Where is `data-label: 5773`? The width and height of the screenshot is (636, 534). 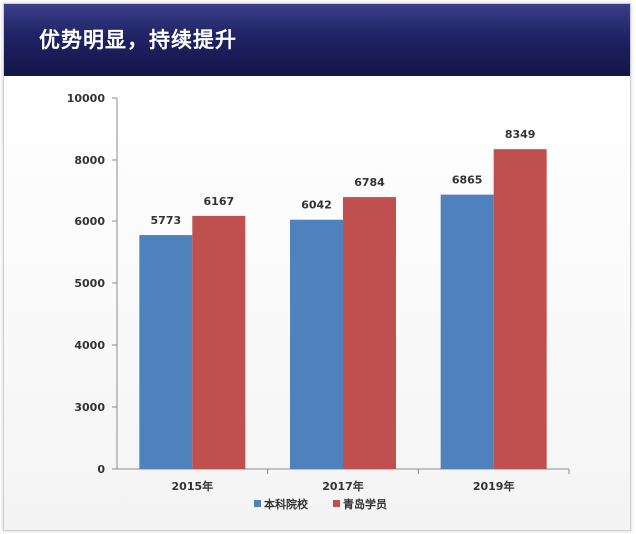
data-label: 5773 is located at coordinates (166, 220).